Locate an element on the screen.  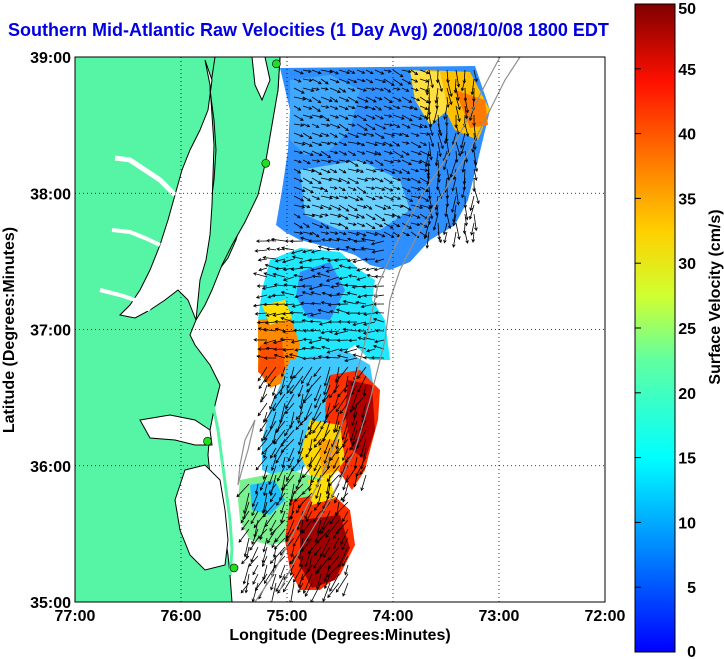
y-tick-label: 39:00 is located at coordinates (50, 58).